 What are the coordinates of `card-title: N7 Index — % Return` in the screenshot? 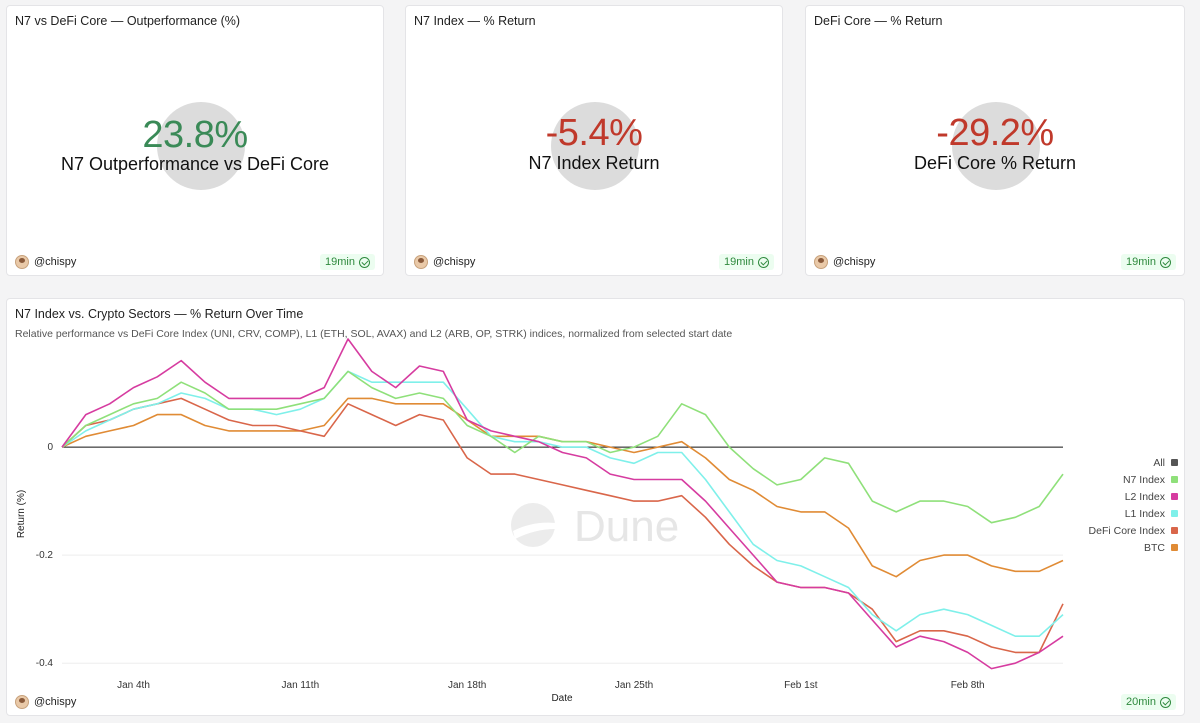 It's located at (475, 21).